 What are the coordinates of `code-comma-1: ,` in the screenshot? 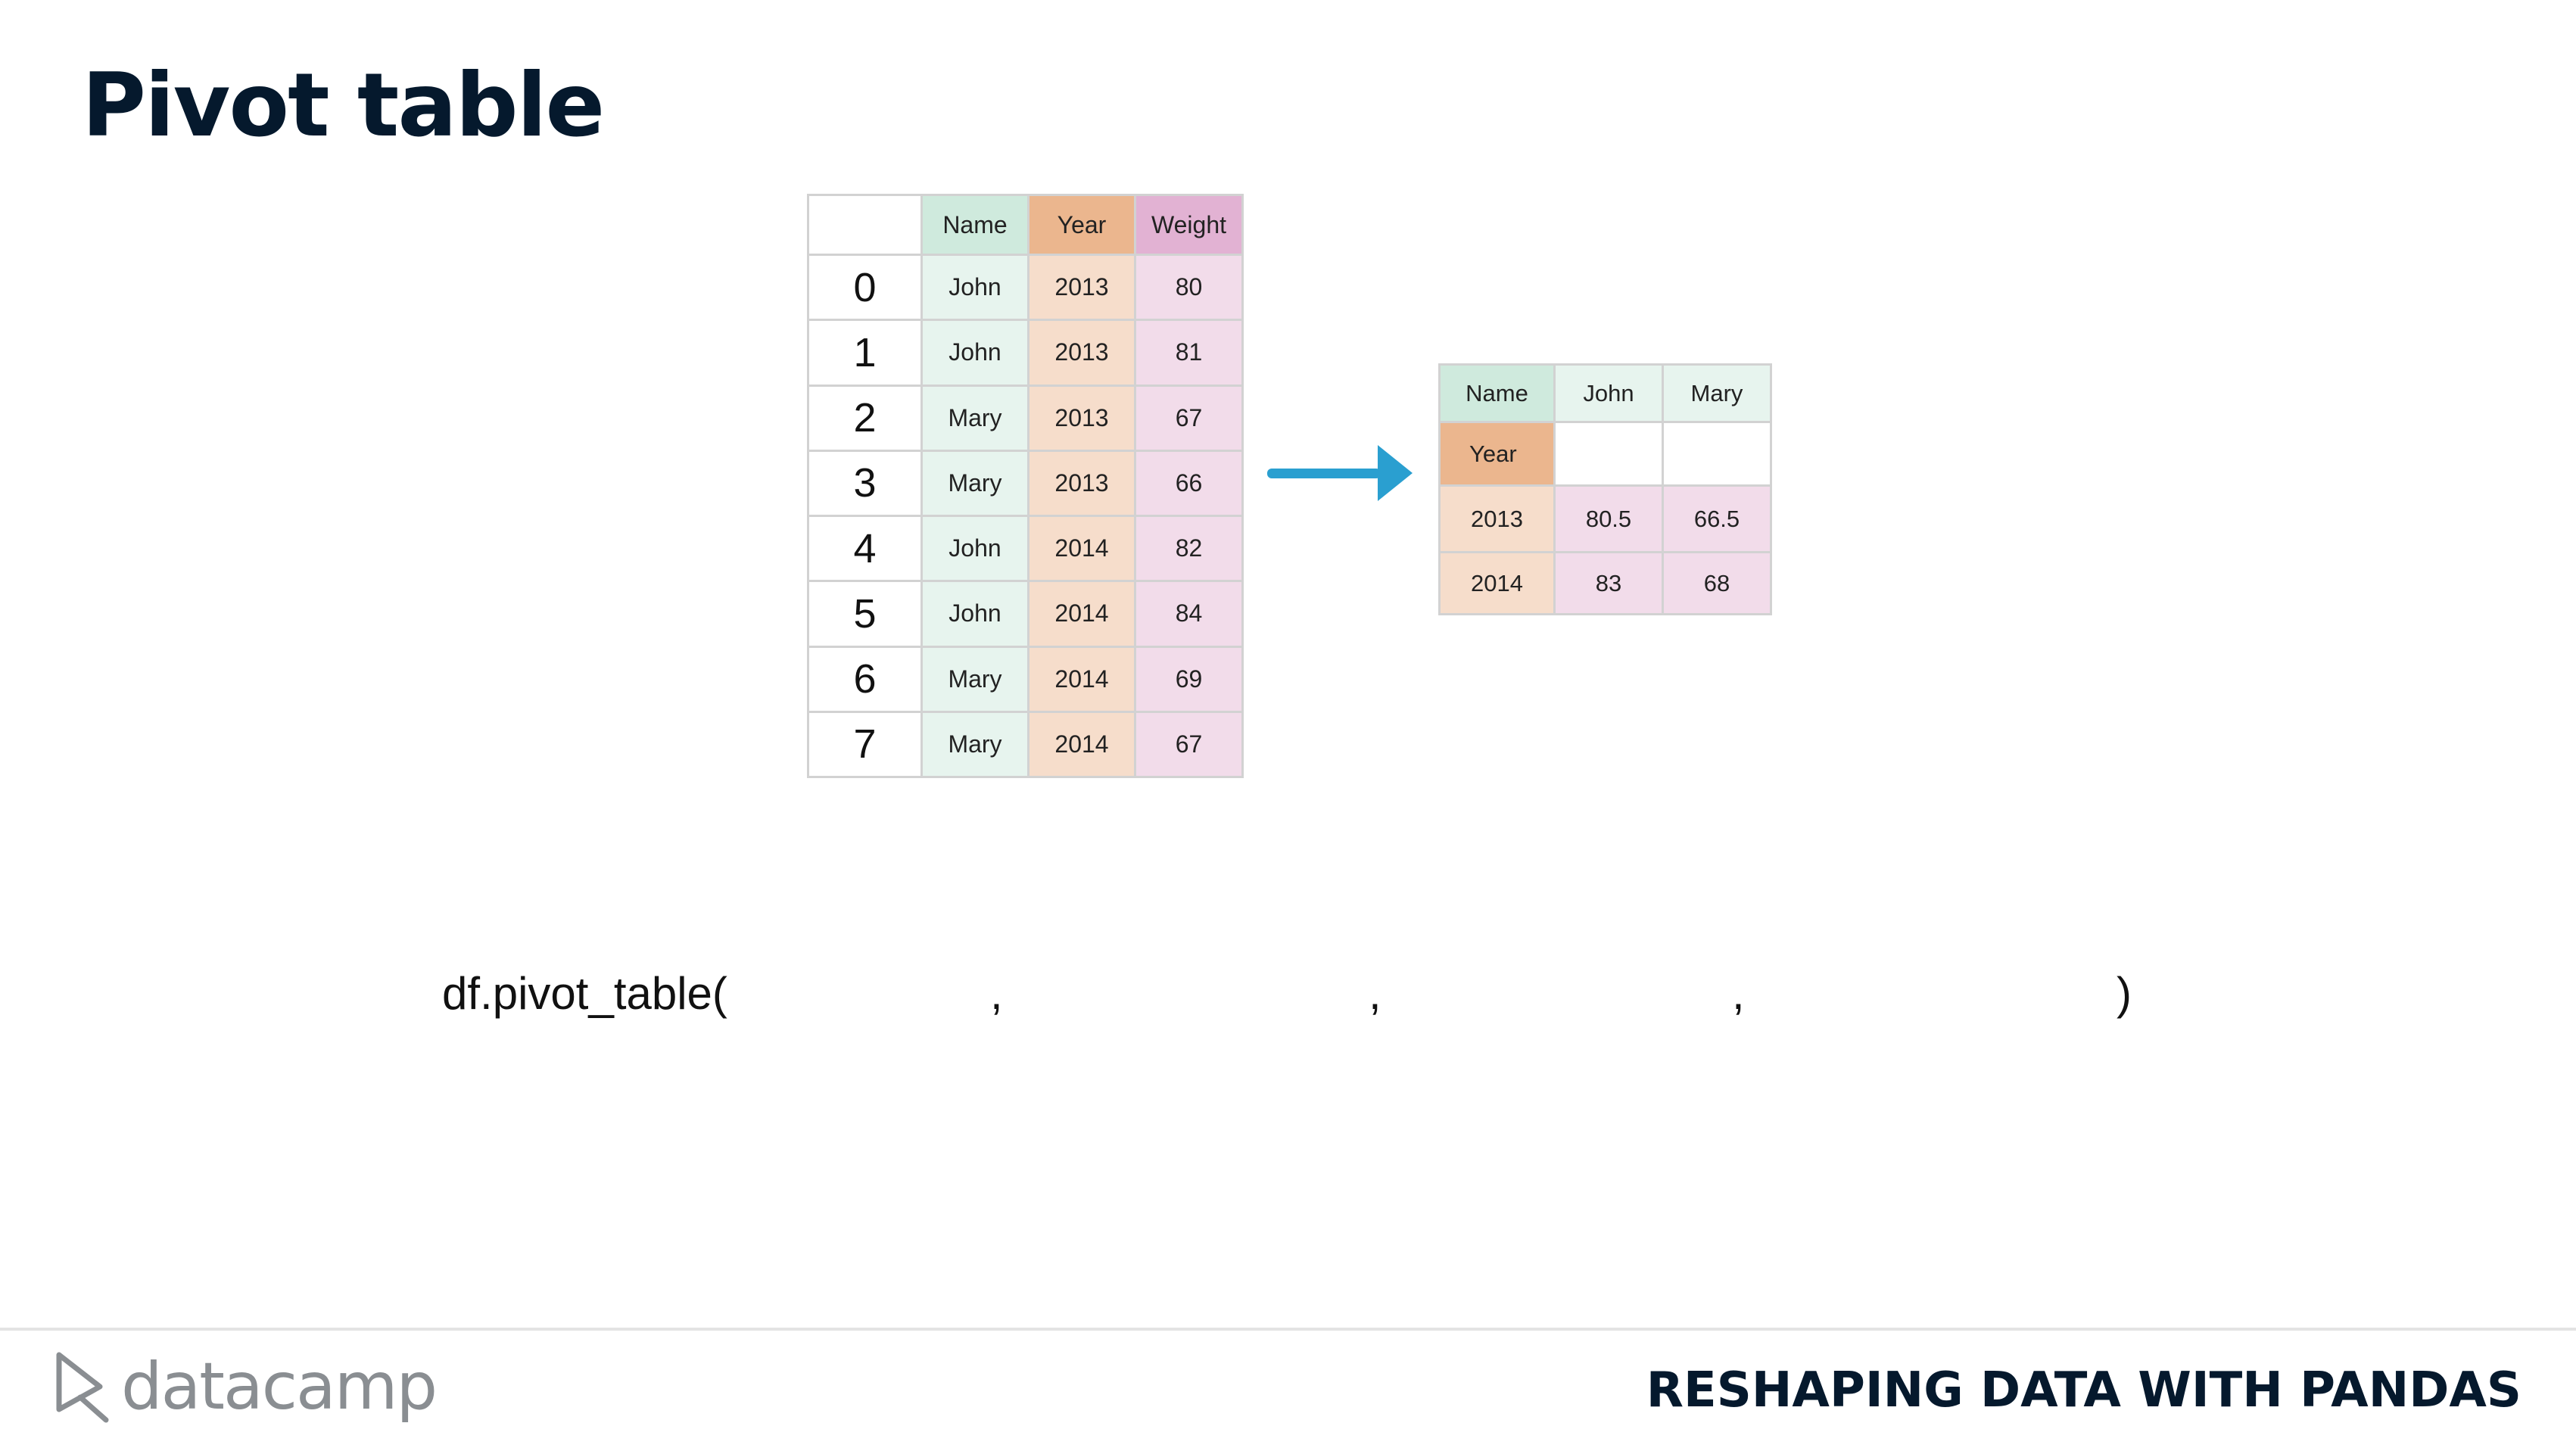 It's located at (996, 994).